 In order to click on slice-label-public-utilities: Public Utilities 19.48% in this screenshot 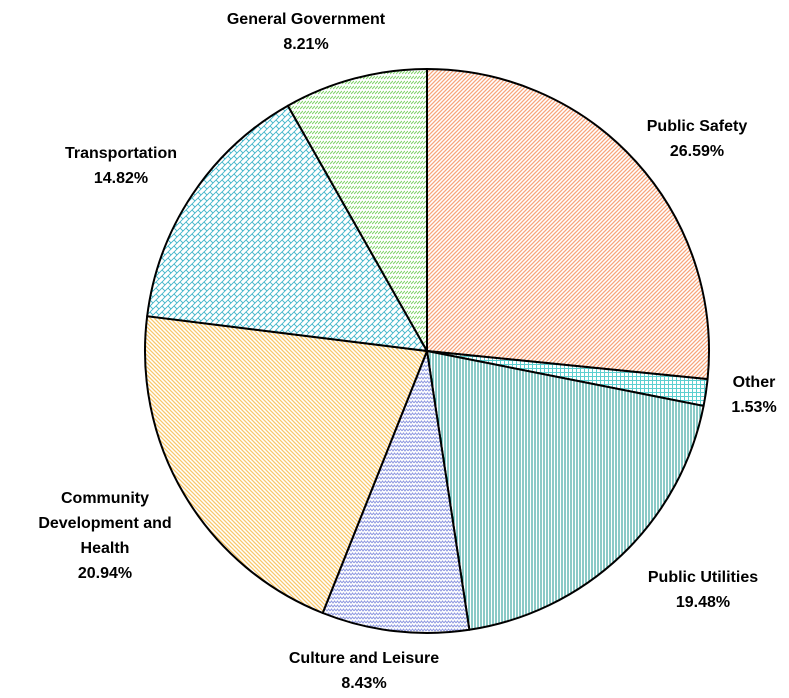, I will do `click(703, 590)`.